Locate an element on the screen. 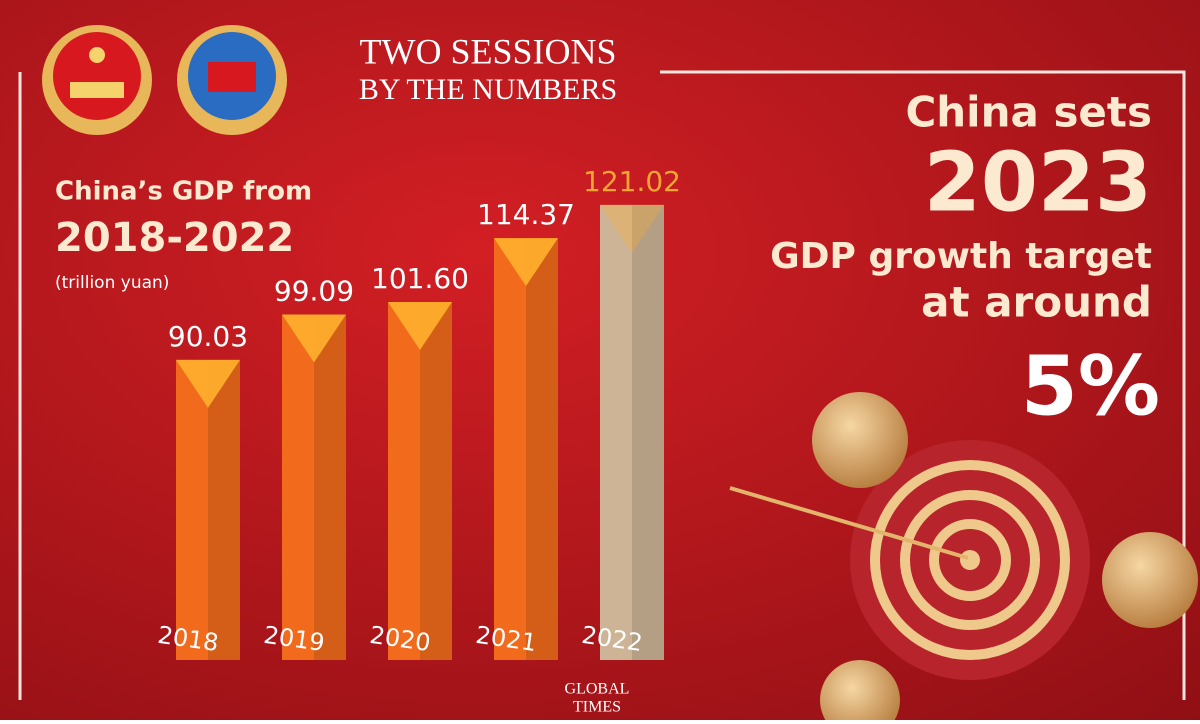 The height and width of the screenshot is (724, 1200). headline: China sets is located at coordinates (1028, 112).